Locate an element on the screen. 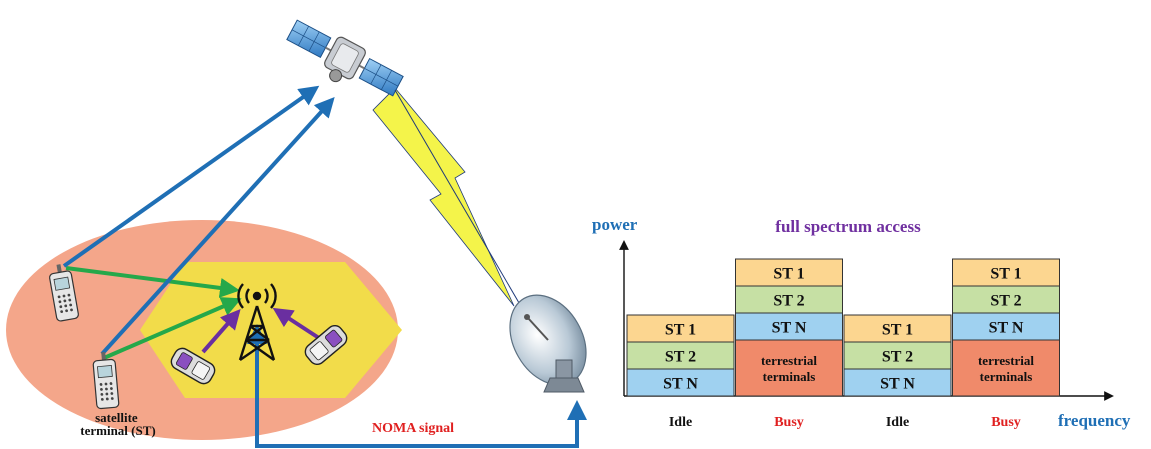 This screenshot has height=449, width=1151. chart-title: full spectrum access is located at coordinates (848, 226).